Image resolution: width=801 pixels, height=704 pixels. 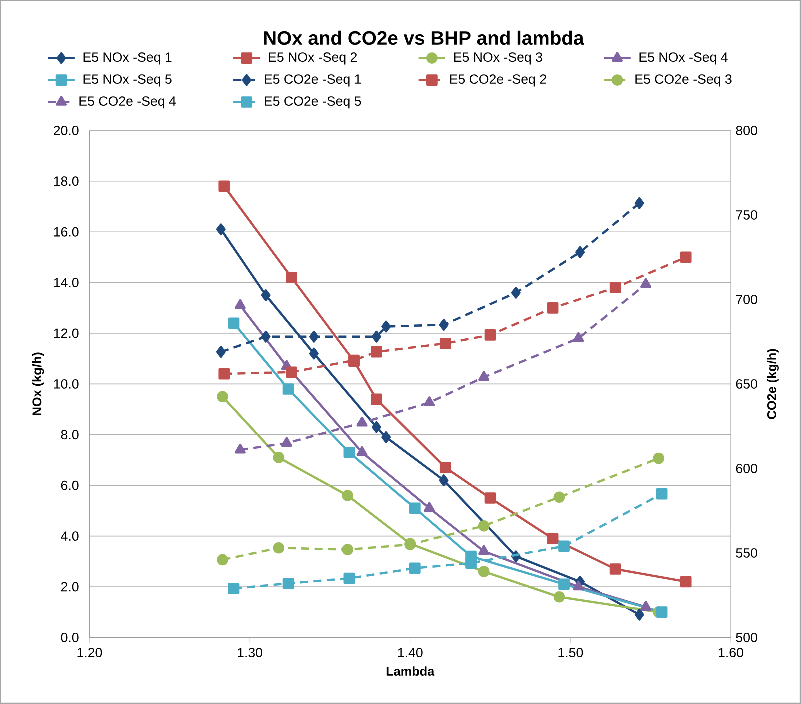 I want to click on legend-label: E5 CO2e -Seq 1, so click(x=313, y=80).